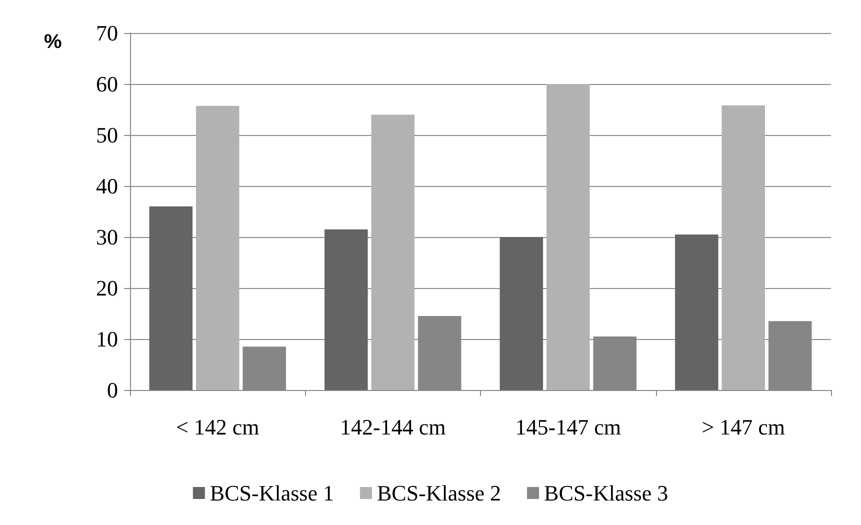 The height and width of the screenshot is (525, 861). Describe the element at coordinates (112, 390) in the screenshot. I see `y-tick-label: 0` at that location.